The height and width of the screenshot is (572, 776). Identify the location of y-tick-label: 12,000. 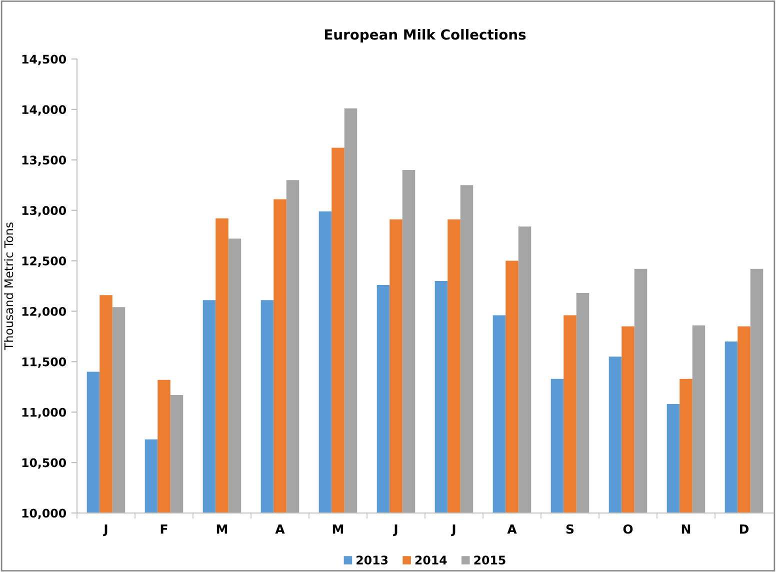
(44, 312).